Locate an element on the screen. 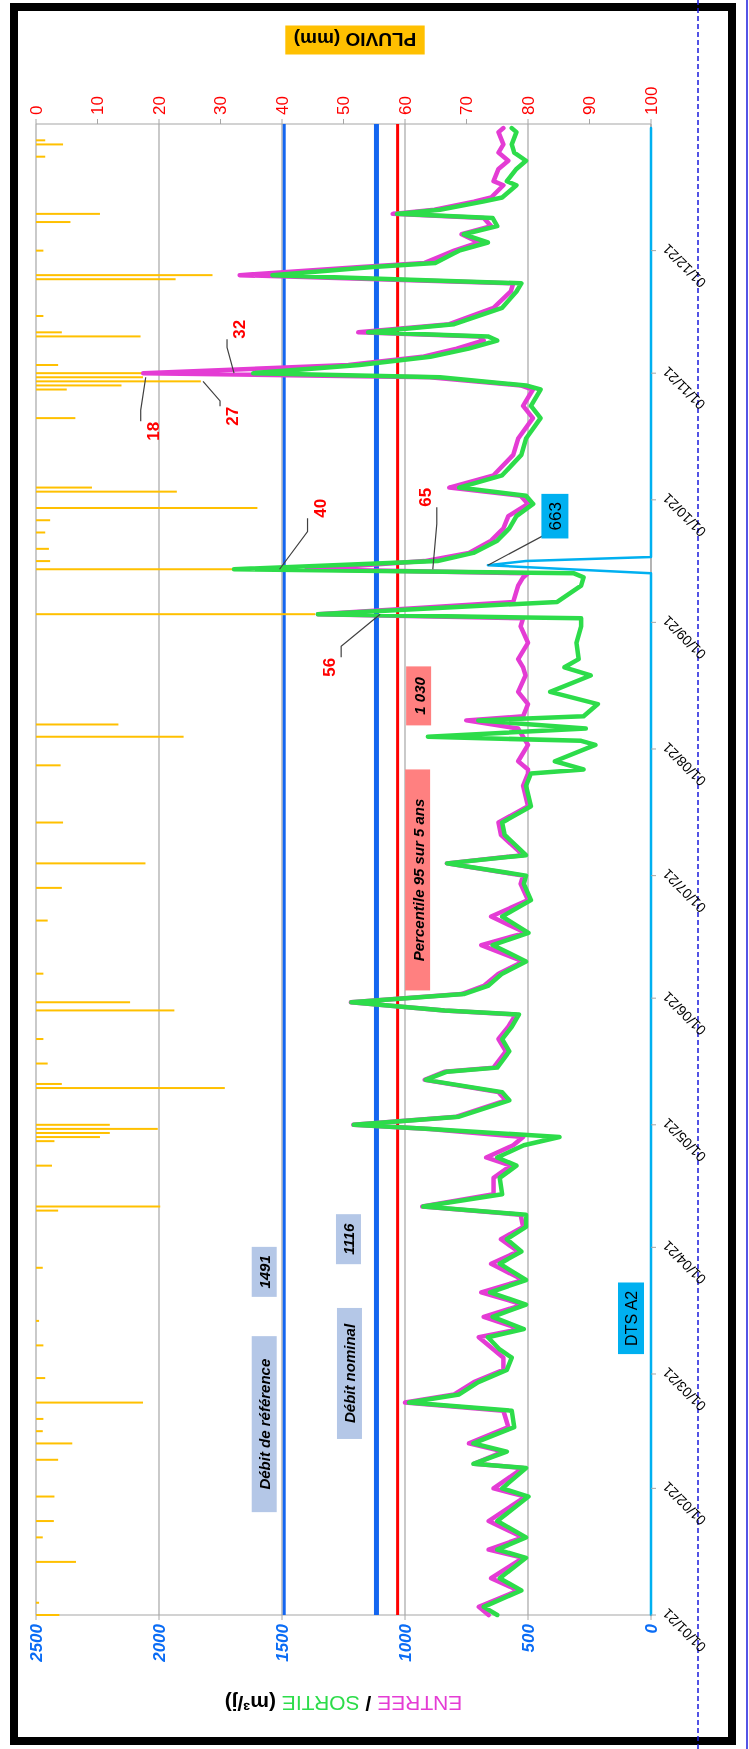 This screenshot has width=749, height=1749. annotation: 65 is located at coordinates (425, 497).